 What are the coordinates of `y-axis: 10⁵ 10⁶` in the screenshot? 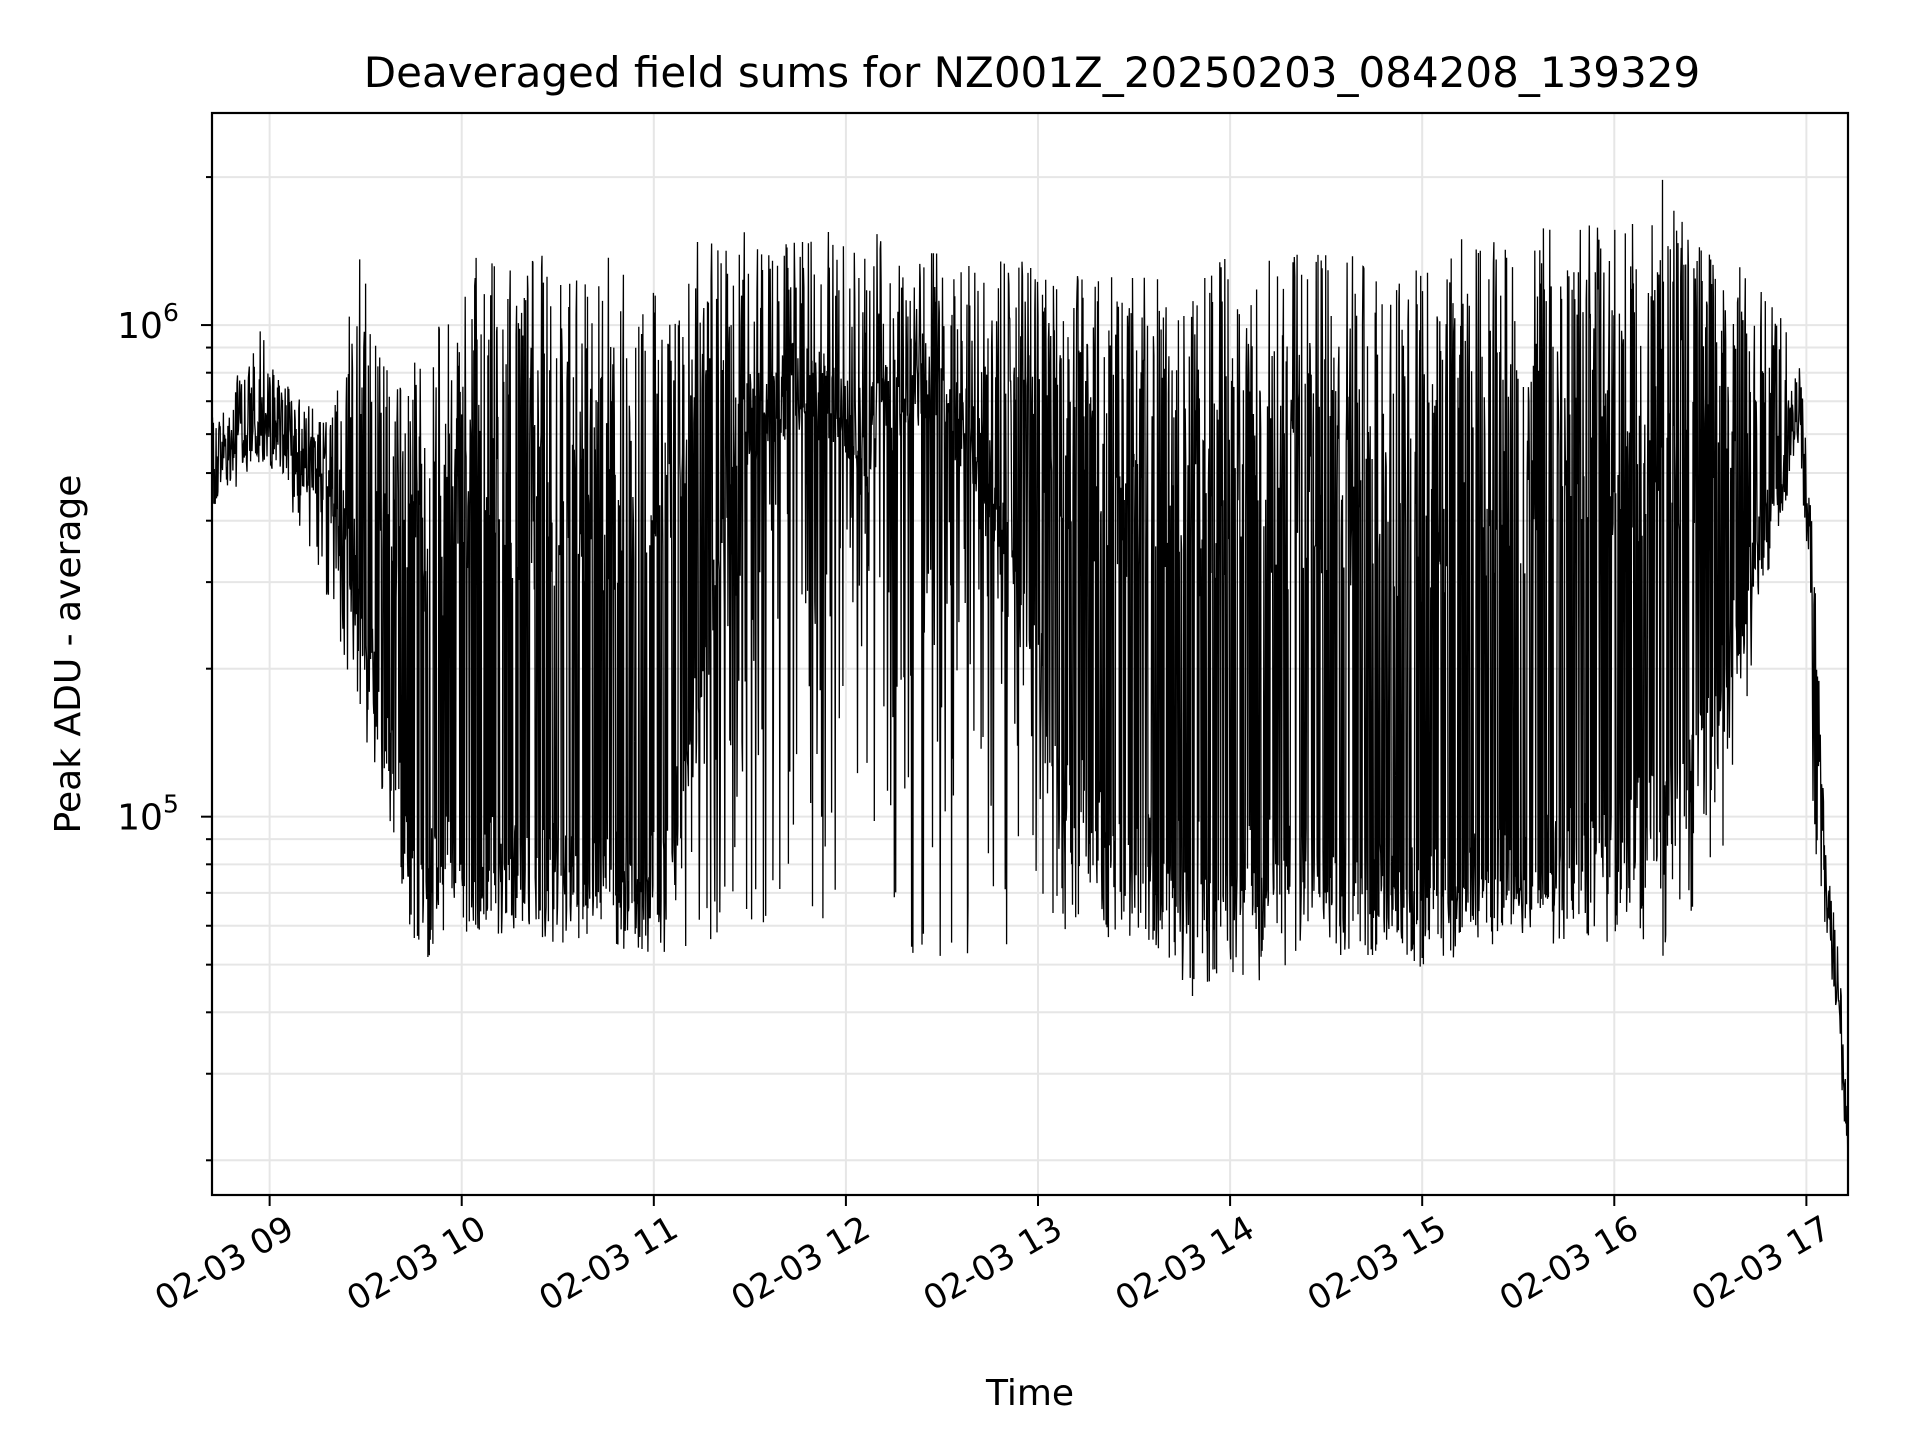 It's located at (164, 669).